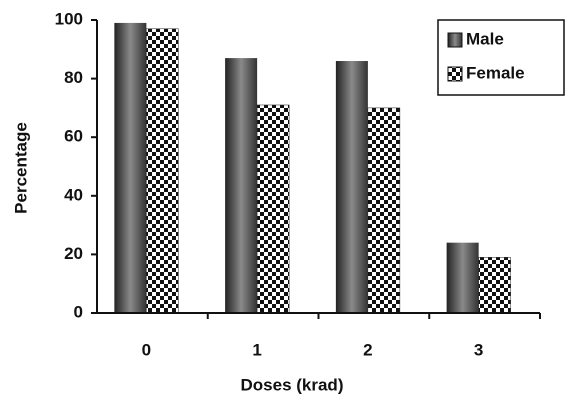  Describe the element at coordinates (73, 253) in the screenshot. I see `y-tick-label: 20` at that location.